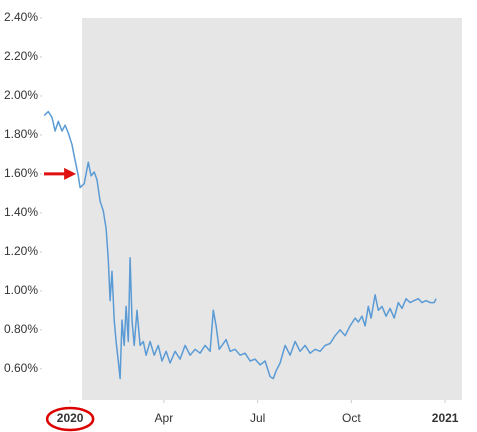 The width and height of the screenshot is (477, 432). Describe the element at coordinates (21, 329) in the screenshot. I see `y-tick-label: 0.80%` at that location.